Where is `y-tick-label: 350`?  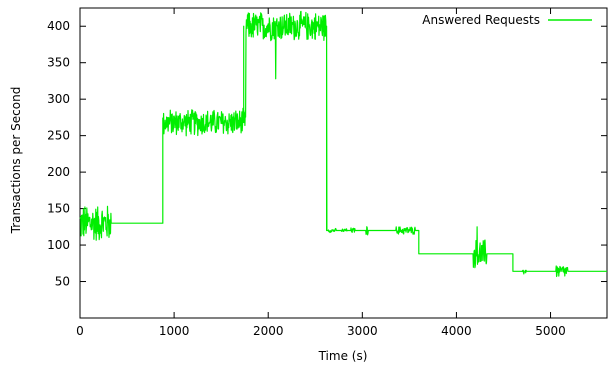
y-tick-label: 350 is located at coordinates (58, 63).